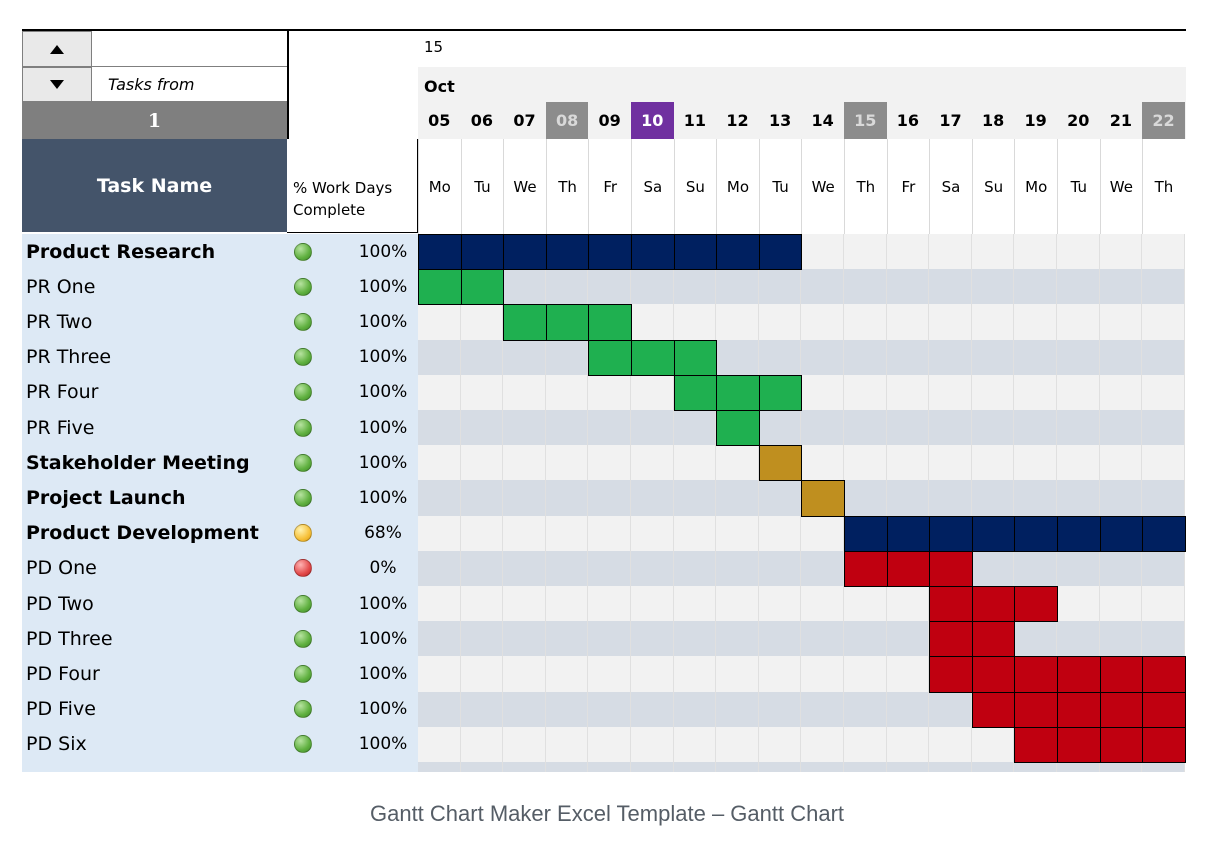 The width and height of the screenshot is (1214, 854). What do you see at coordinates (69, 638) in the screenshot?
I see `task-name: PD Three` at bounding box center [69, 638].